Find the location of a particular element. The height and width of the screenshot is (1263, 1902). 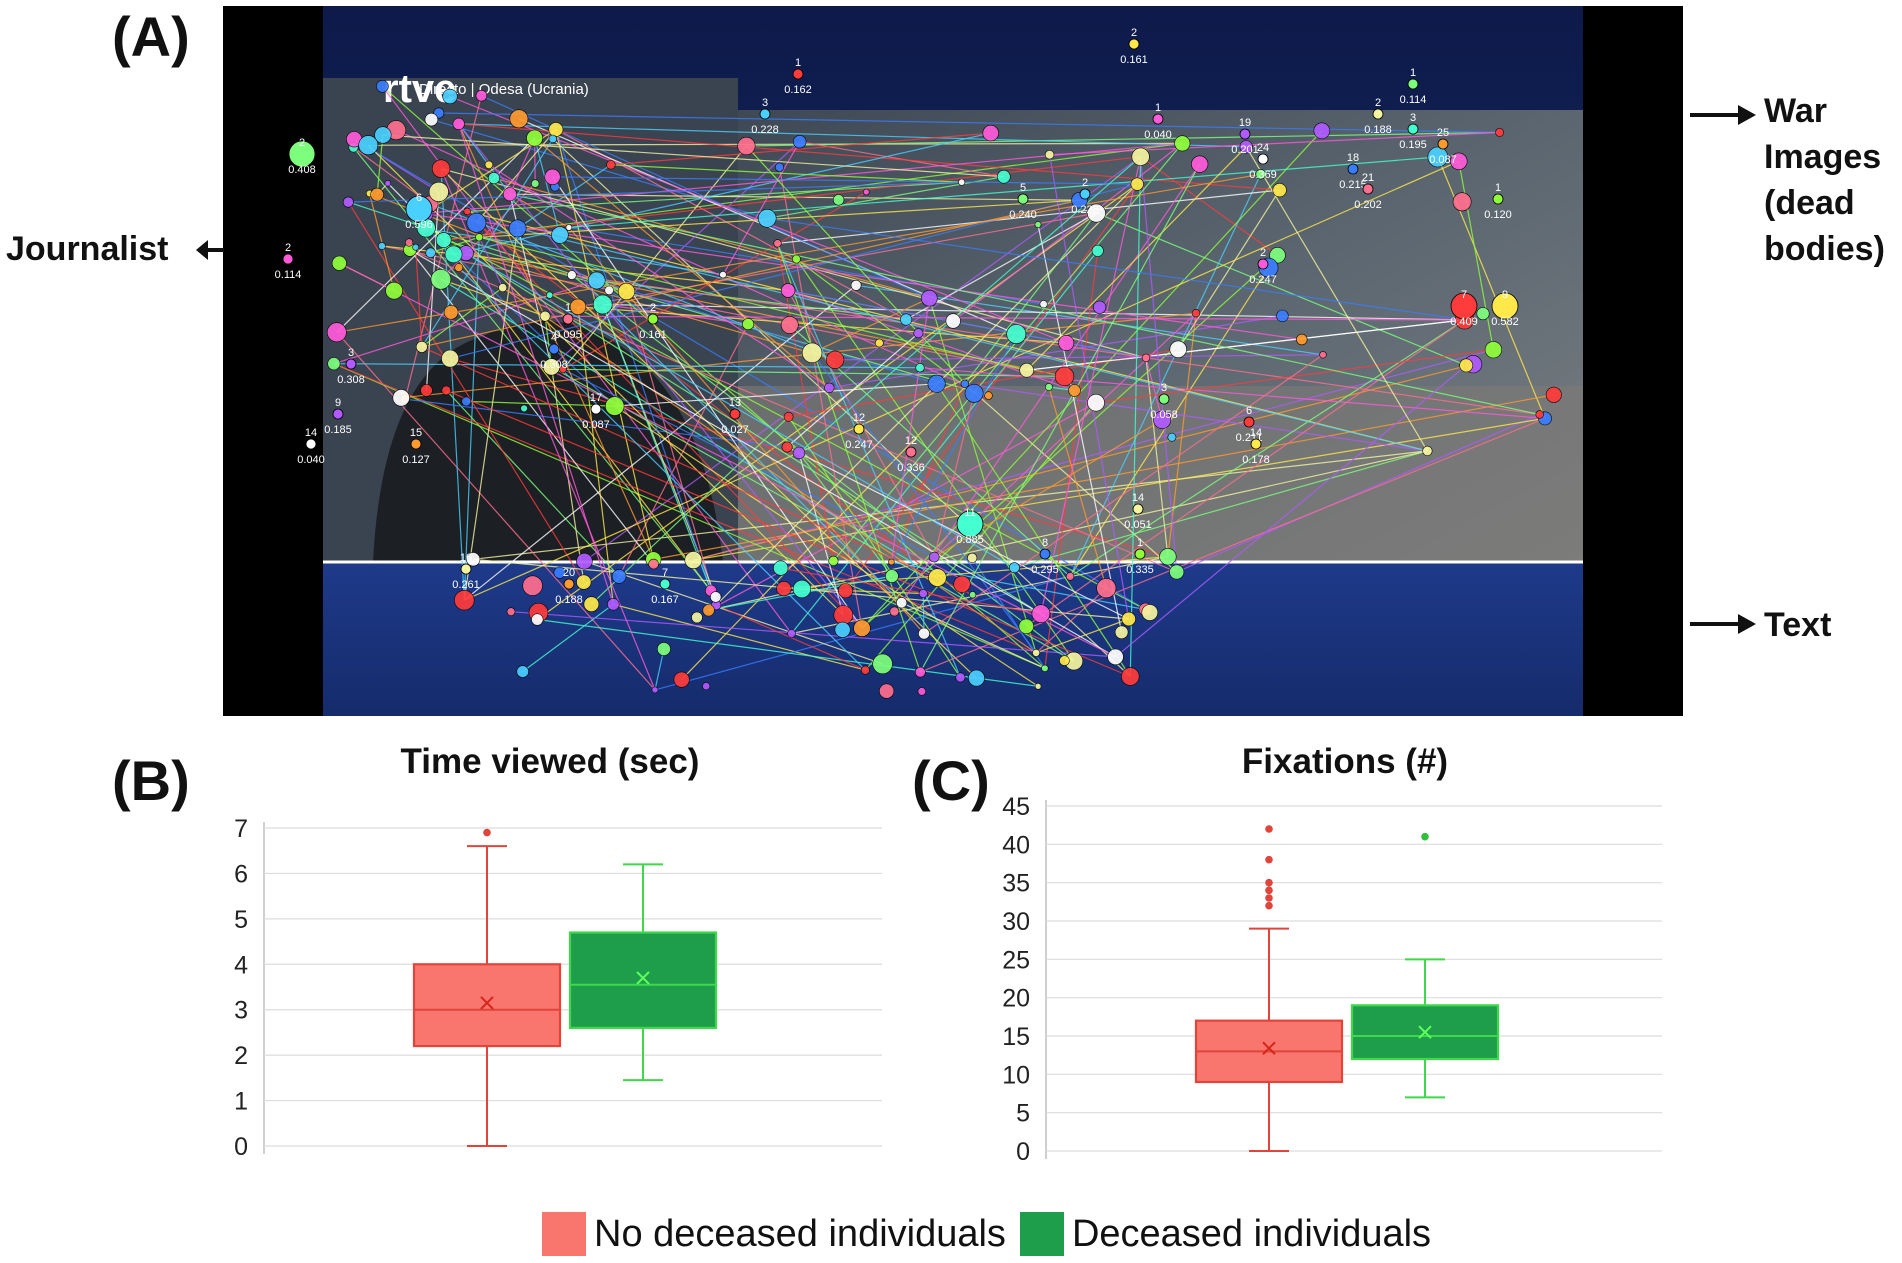

text-arrow-icon is located at coordinates (1723, 624).